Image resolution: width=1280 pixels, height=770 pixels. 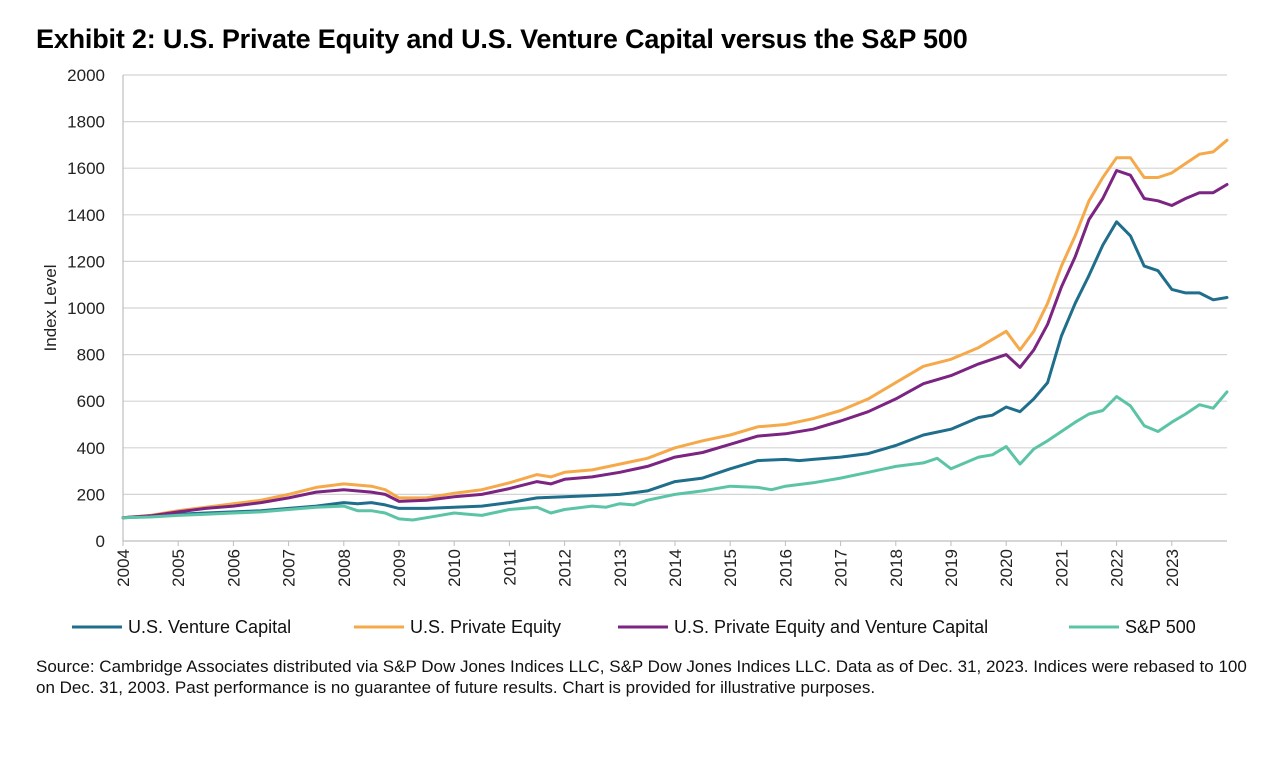 What do you see at coordinates (620, 568) in the screenshot?
I see `x-tick-label: 2013` at bounding box center [620, 568].